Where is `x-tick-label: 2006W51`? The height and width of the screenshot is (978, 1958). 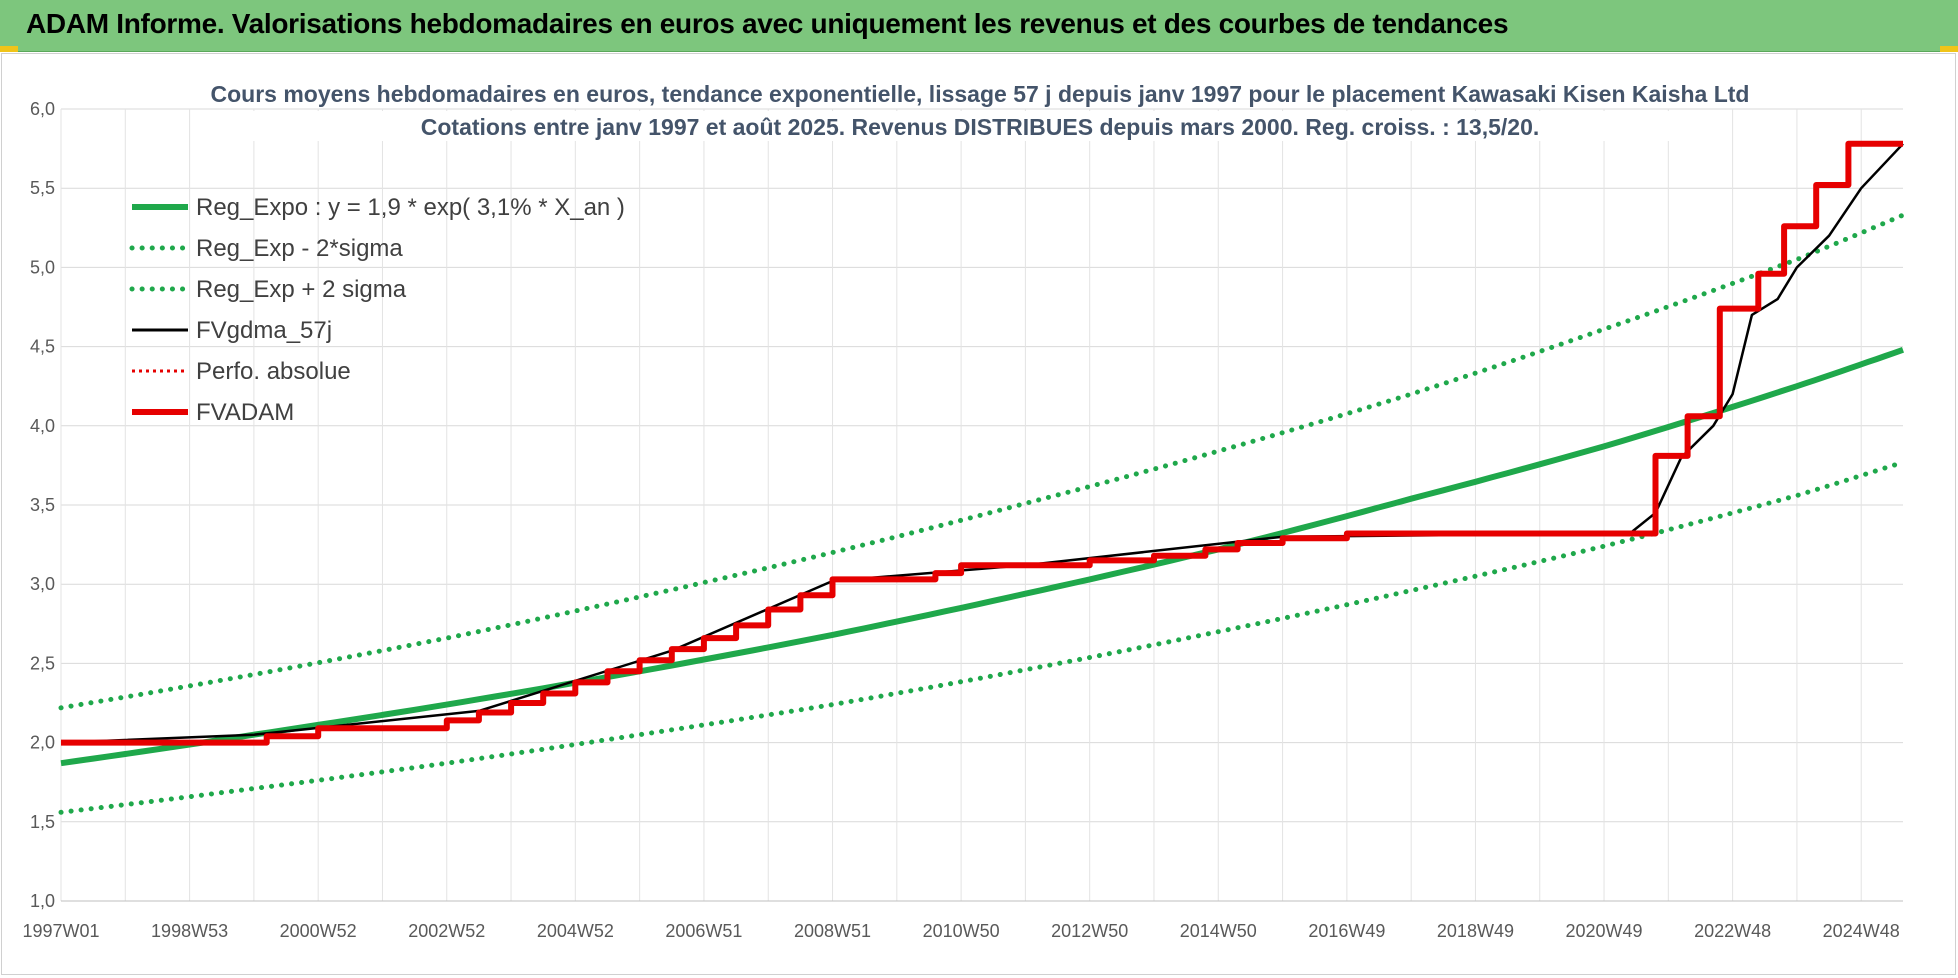 x-tick-label: 2006W51 is located at coordinates (703, 931).